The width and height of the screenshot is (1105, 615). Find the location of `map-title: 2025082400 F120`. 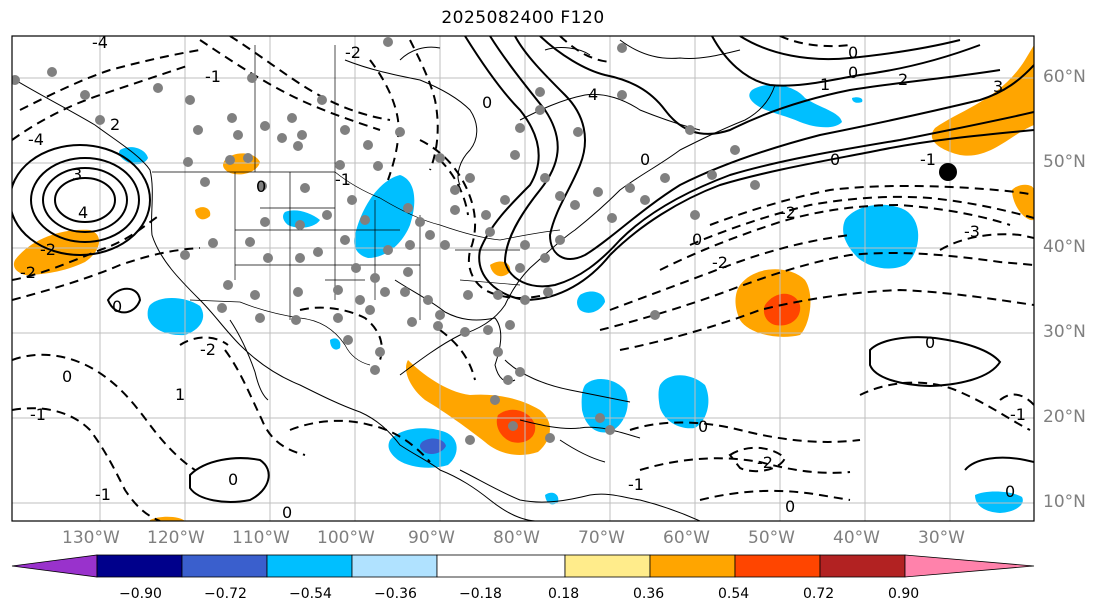

map-title: 2025082400 F120 is located at coordinates (523, 18).